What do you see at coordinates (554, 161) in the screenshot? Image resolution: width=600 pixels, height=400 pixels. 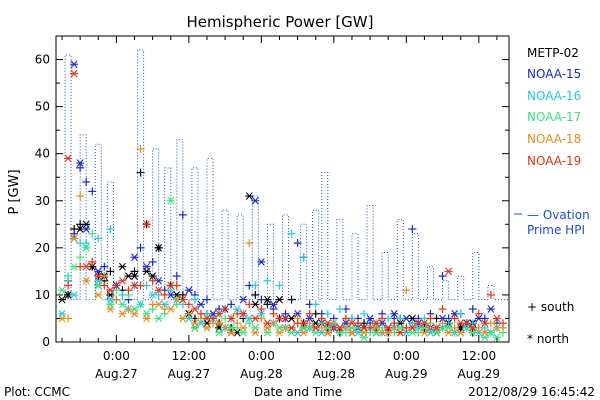 I see `legend-entry-noaa-19: NOAA-19` at bounding box center [554, 161].